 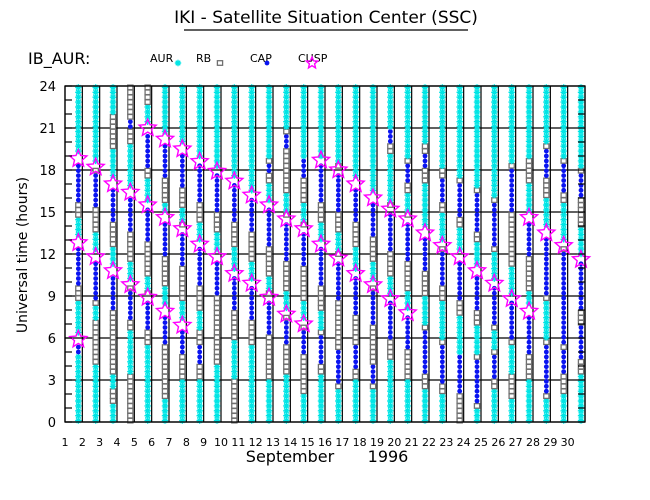 I want to click on y-tick-label: 6, so click(x=52, y=339).